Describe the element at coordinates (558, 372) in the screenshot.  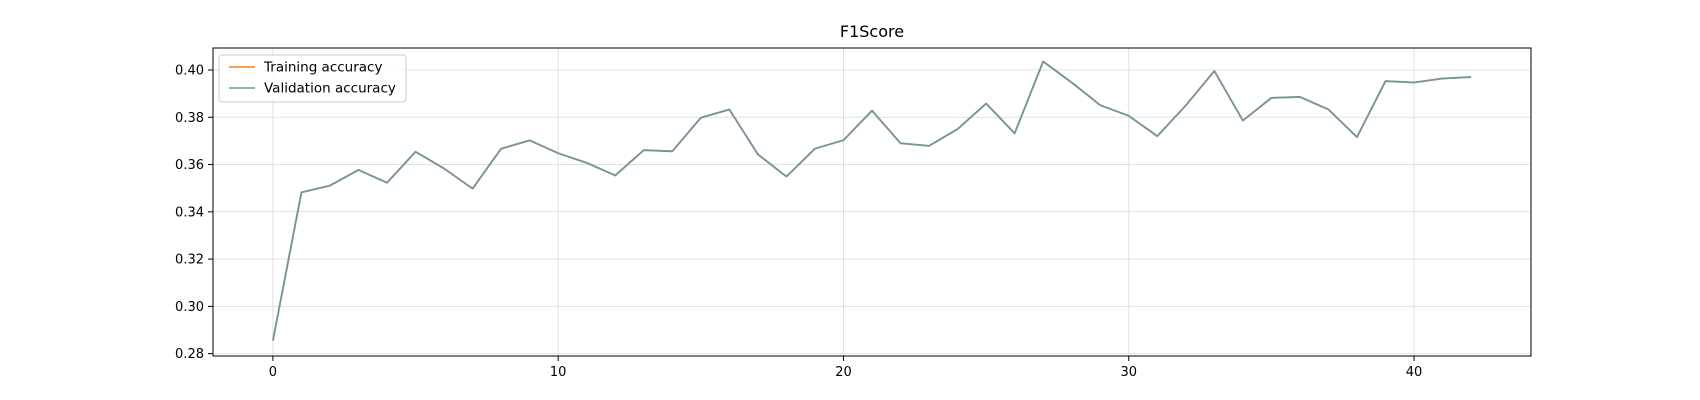
I see `x-tick-label: 10` at that location.